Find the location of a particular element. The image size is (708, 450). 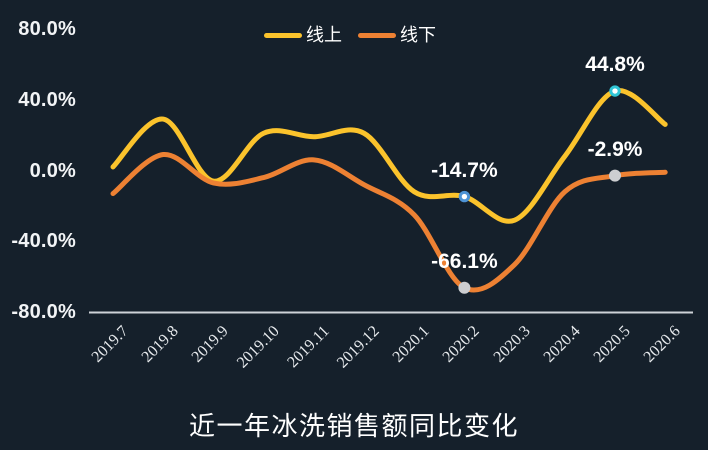

legend-item-0: 线上 is located at coordinates (303, 35).